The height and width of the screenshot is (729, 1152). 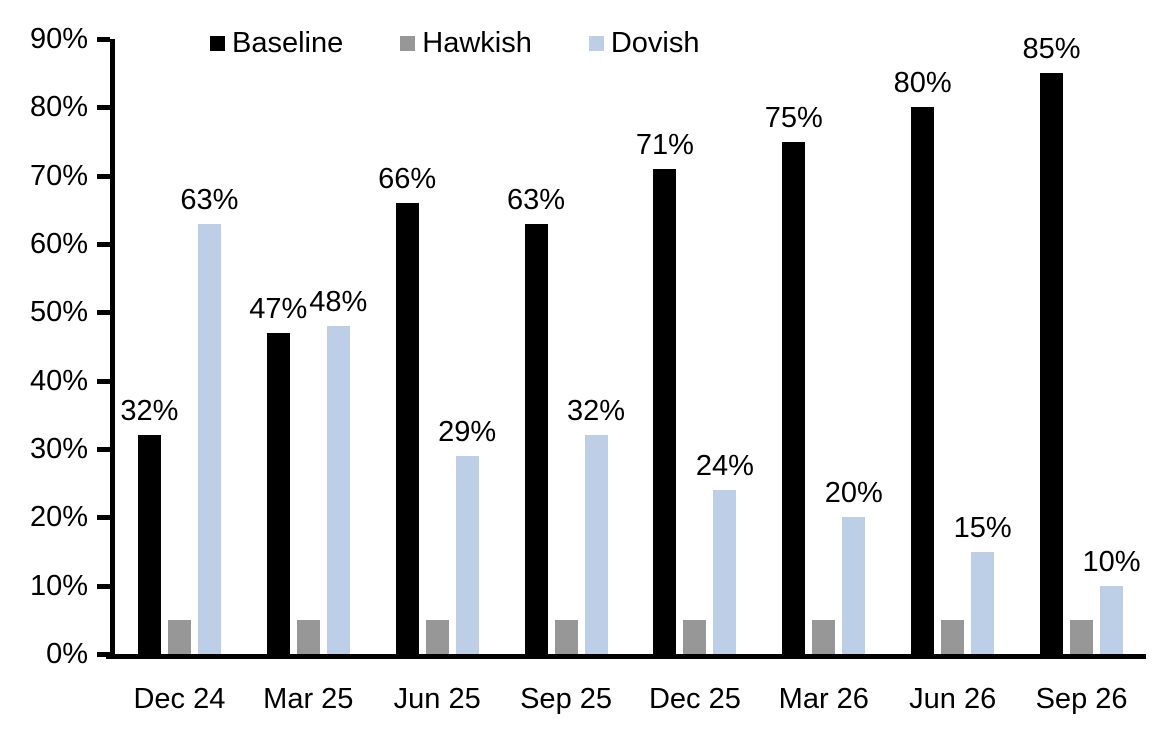 What do you see at coordinates (1081, 699) in the screenshot?
I see `x-axis-category-label: Sep 26` at bounding box center [1081, 699].